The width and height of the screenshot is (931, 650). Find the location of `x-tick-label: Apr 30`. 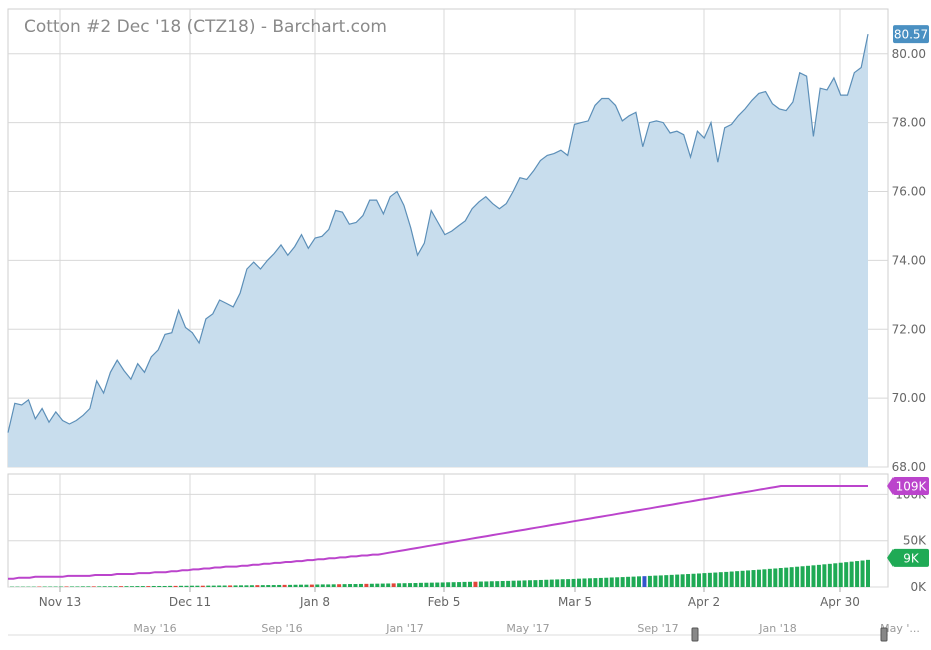

x-tick-label: Apr 30 is located at coordinates (840, 602).